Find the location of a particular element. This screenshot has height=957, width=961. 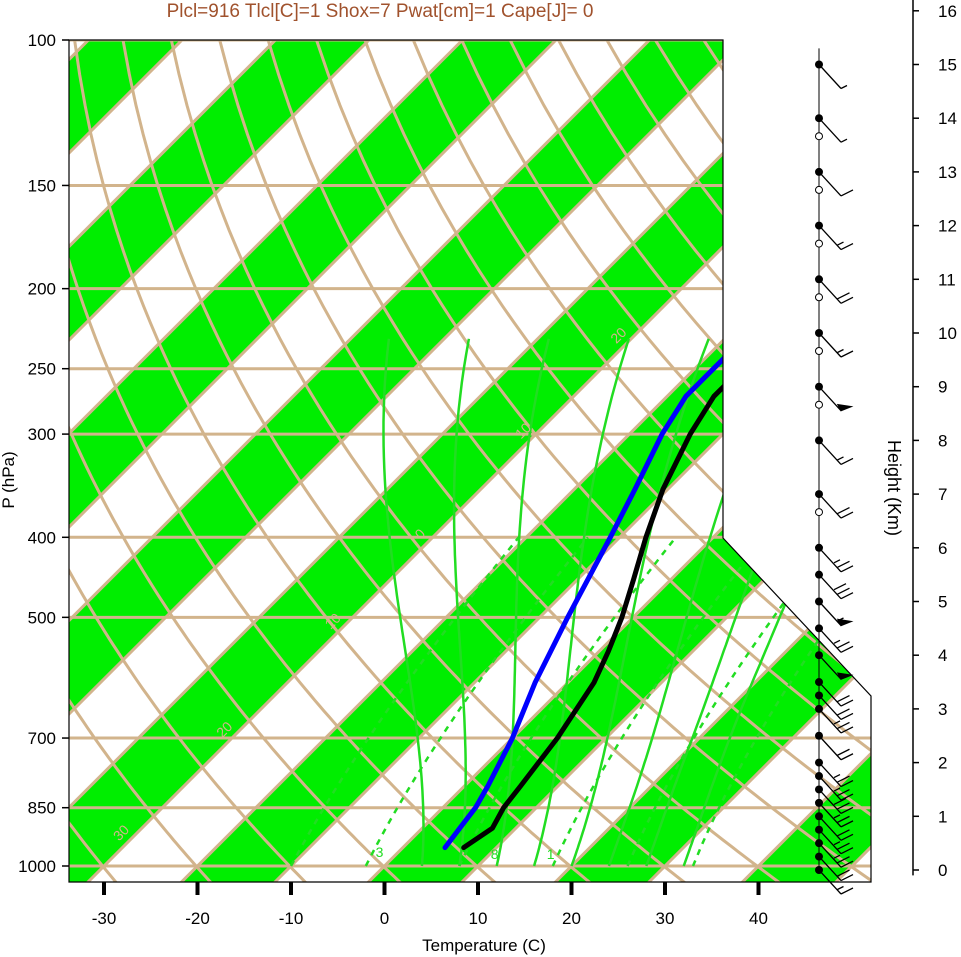

height-tick-label: 15 is located at coordinates (947, 65).